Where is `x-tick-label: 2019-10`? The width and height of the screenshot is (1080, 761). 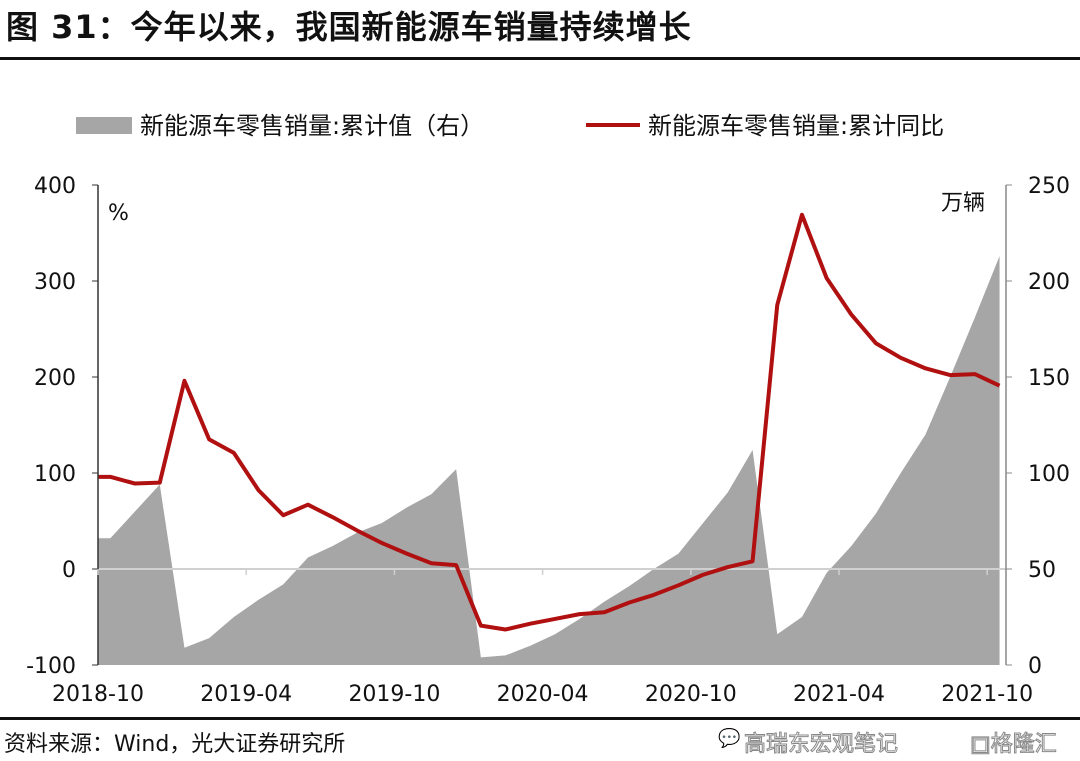
x-tick-label: 2019-10 is located at coordinates (394, 694).